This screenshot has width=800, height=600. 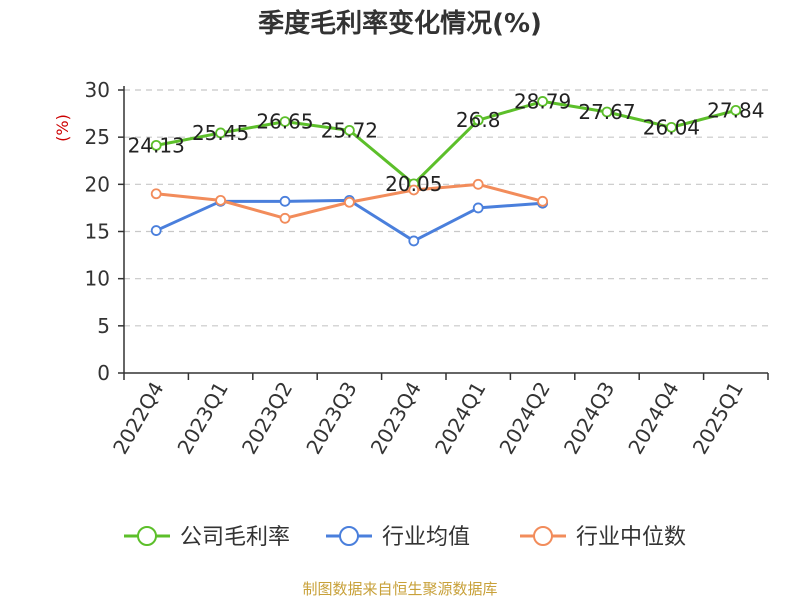 What do you see at coordinates (97, 232) in the screenshot?
I see `y-tick-label: 15` at bounding box center [97, 232].